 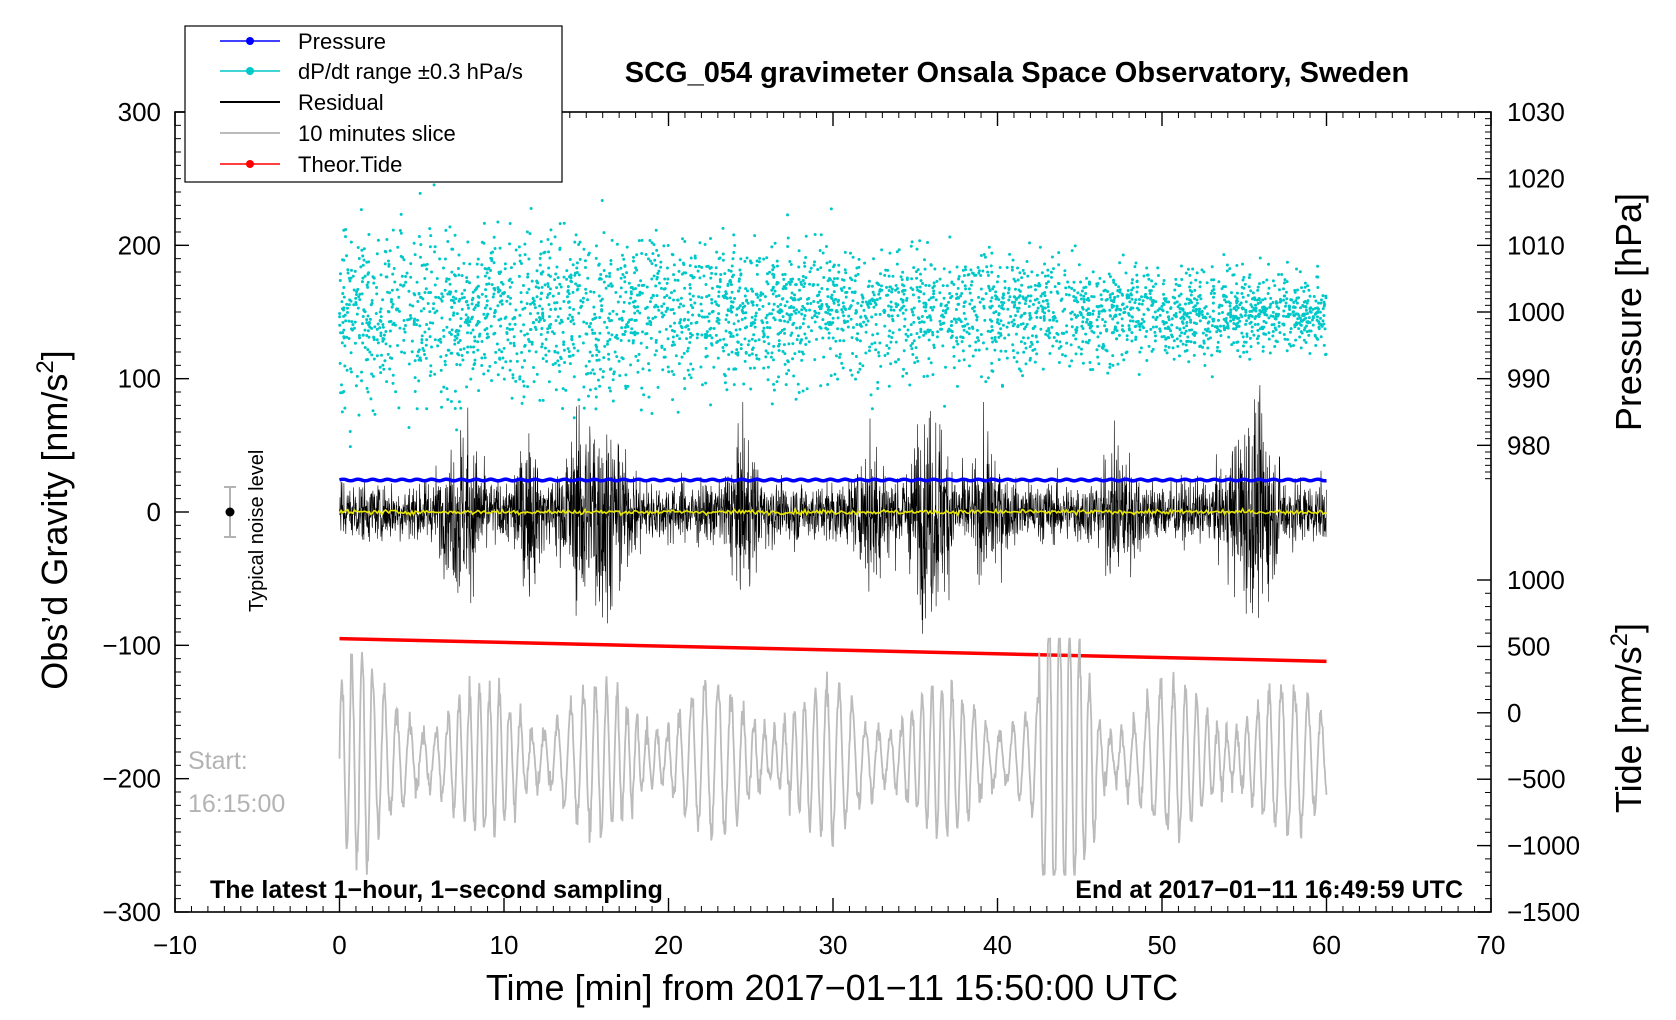 I want to click on tide-line, so click(x=833, y=650).